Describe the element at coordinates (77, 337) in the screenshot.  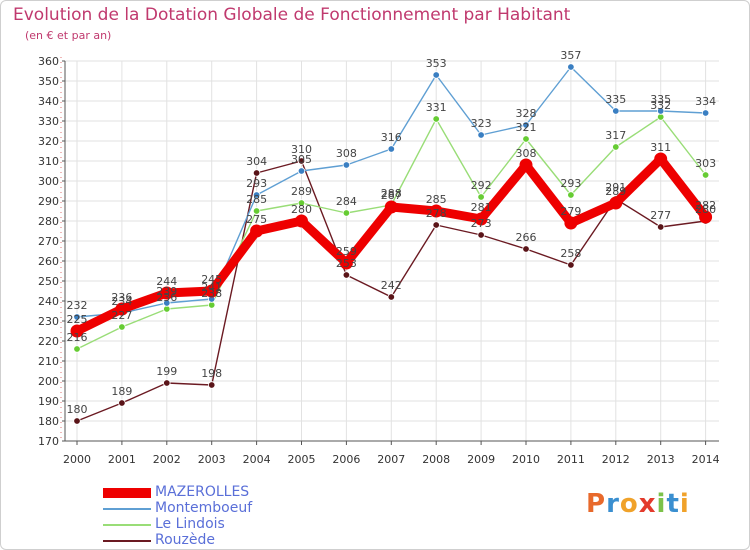
I see `data-label-le-lindois: 216` at that location.